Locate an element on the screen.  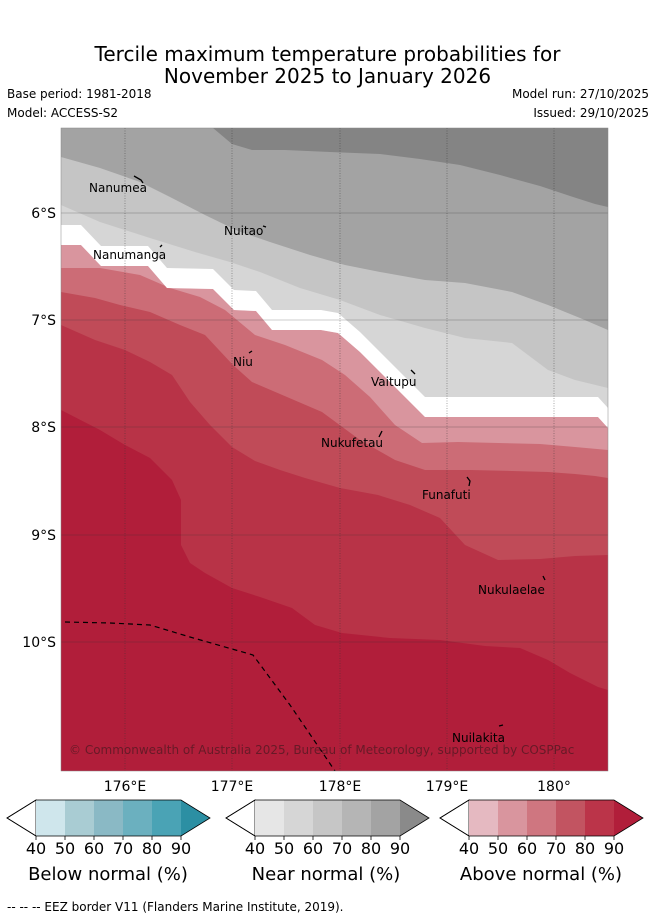
lat-label-6s: 6°S is located at coordinates (43, 214).